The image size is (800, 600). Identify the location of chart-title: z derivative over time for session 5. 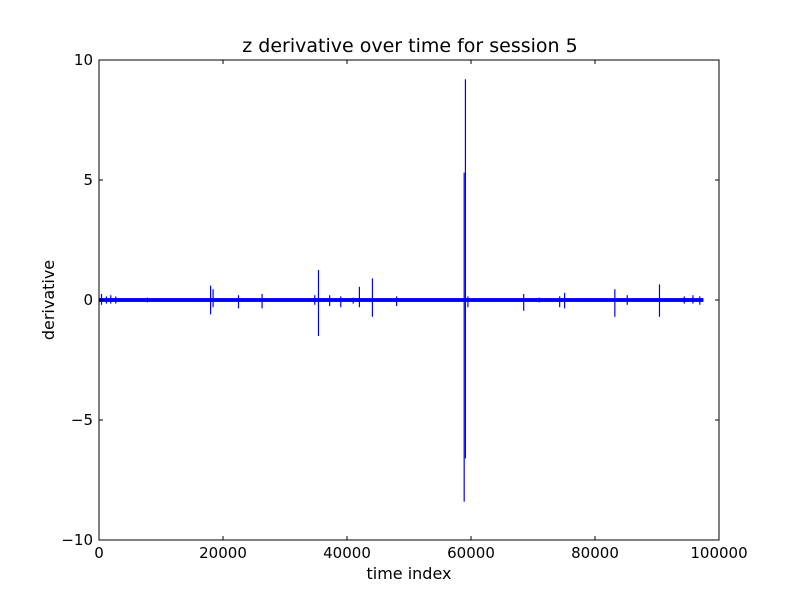
(409, 46).